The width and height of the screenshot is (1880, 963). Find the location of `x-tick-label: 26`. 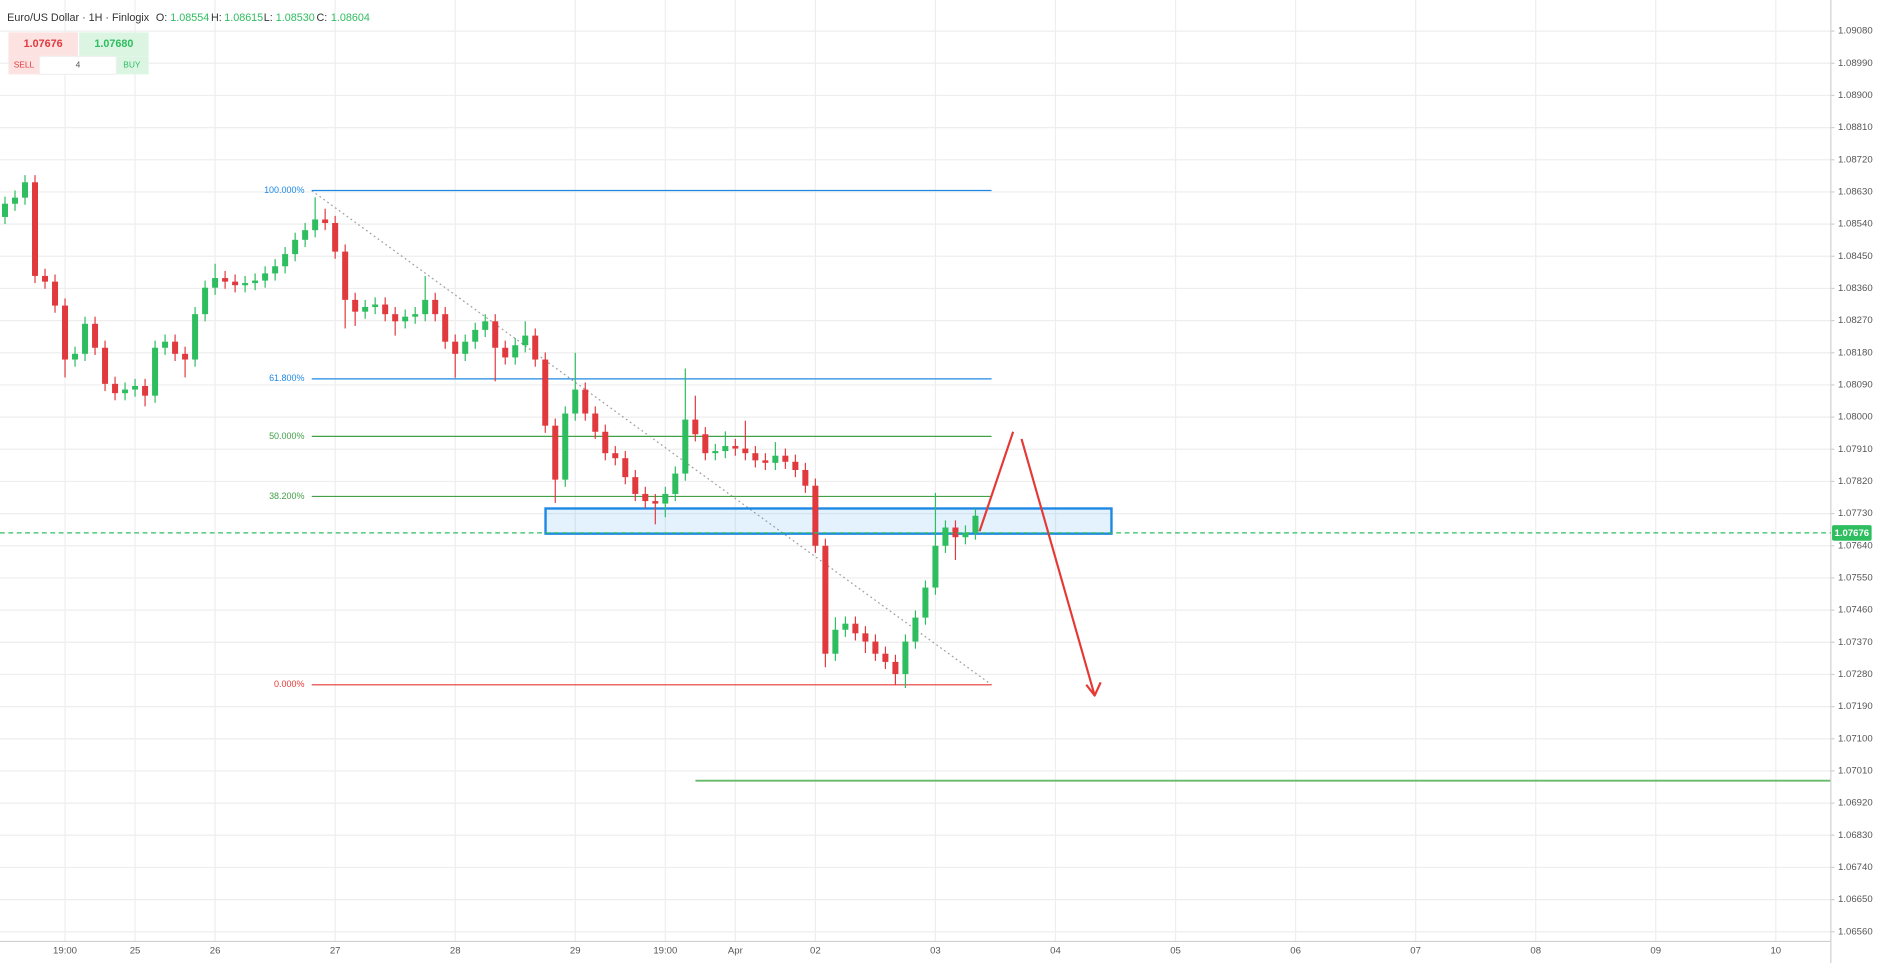

x-tick-label: 26 is located at coordinates (215, 951).